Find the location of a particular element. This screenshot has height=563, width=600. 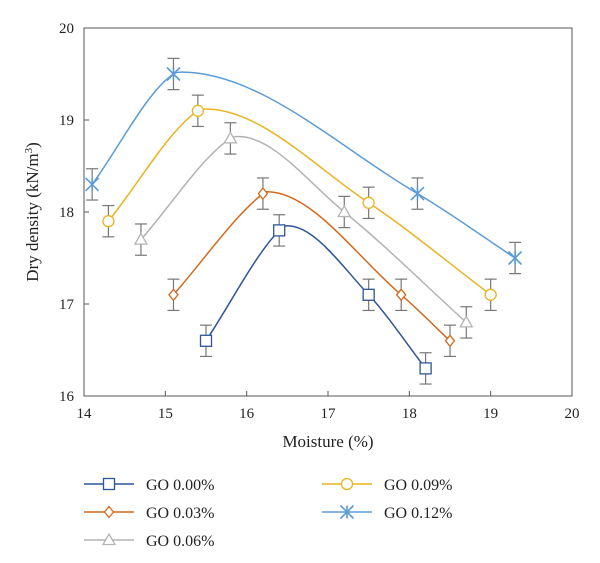

y-axis-ticks: 16 17 18 19 20 is located at coordinates (74, 213).